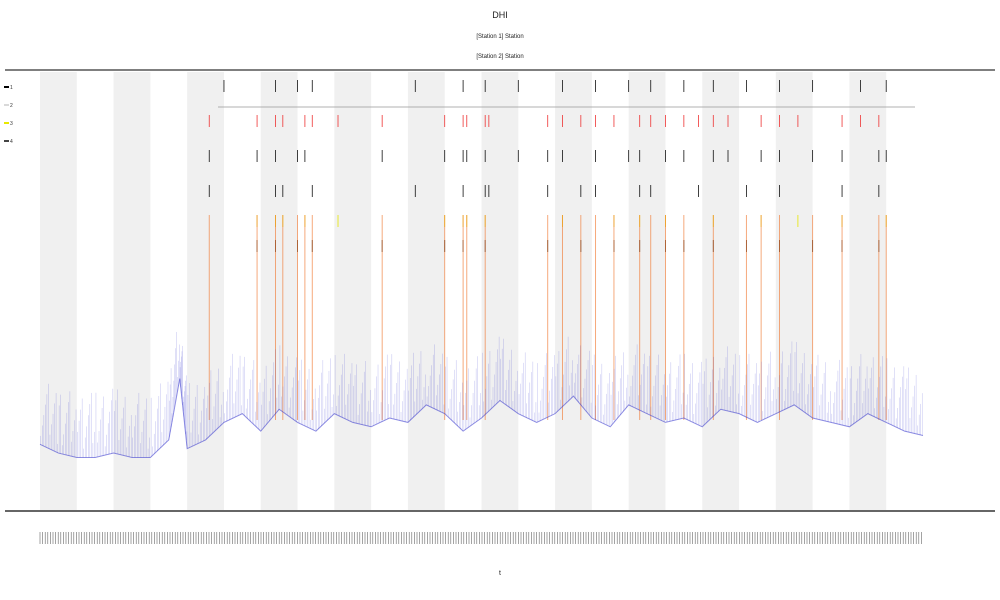 The height and width of the screenshot is (600, 1000). Describe the element at coordinates (499, 37) in the screenshot. I see `chart-subtitle-1: [Station 1] Station` at that location.